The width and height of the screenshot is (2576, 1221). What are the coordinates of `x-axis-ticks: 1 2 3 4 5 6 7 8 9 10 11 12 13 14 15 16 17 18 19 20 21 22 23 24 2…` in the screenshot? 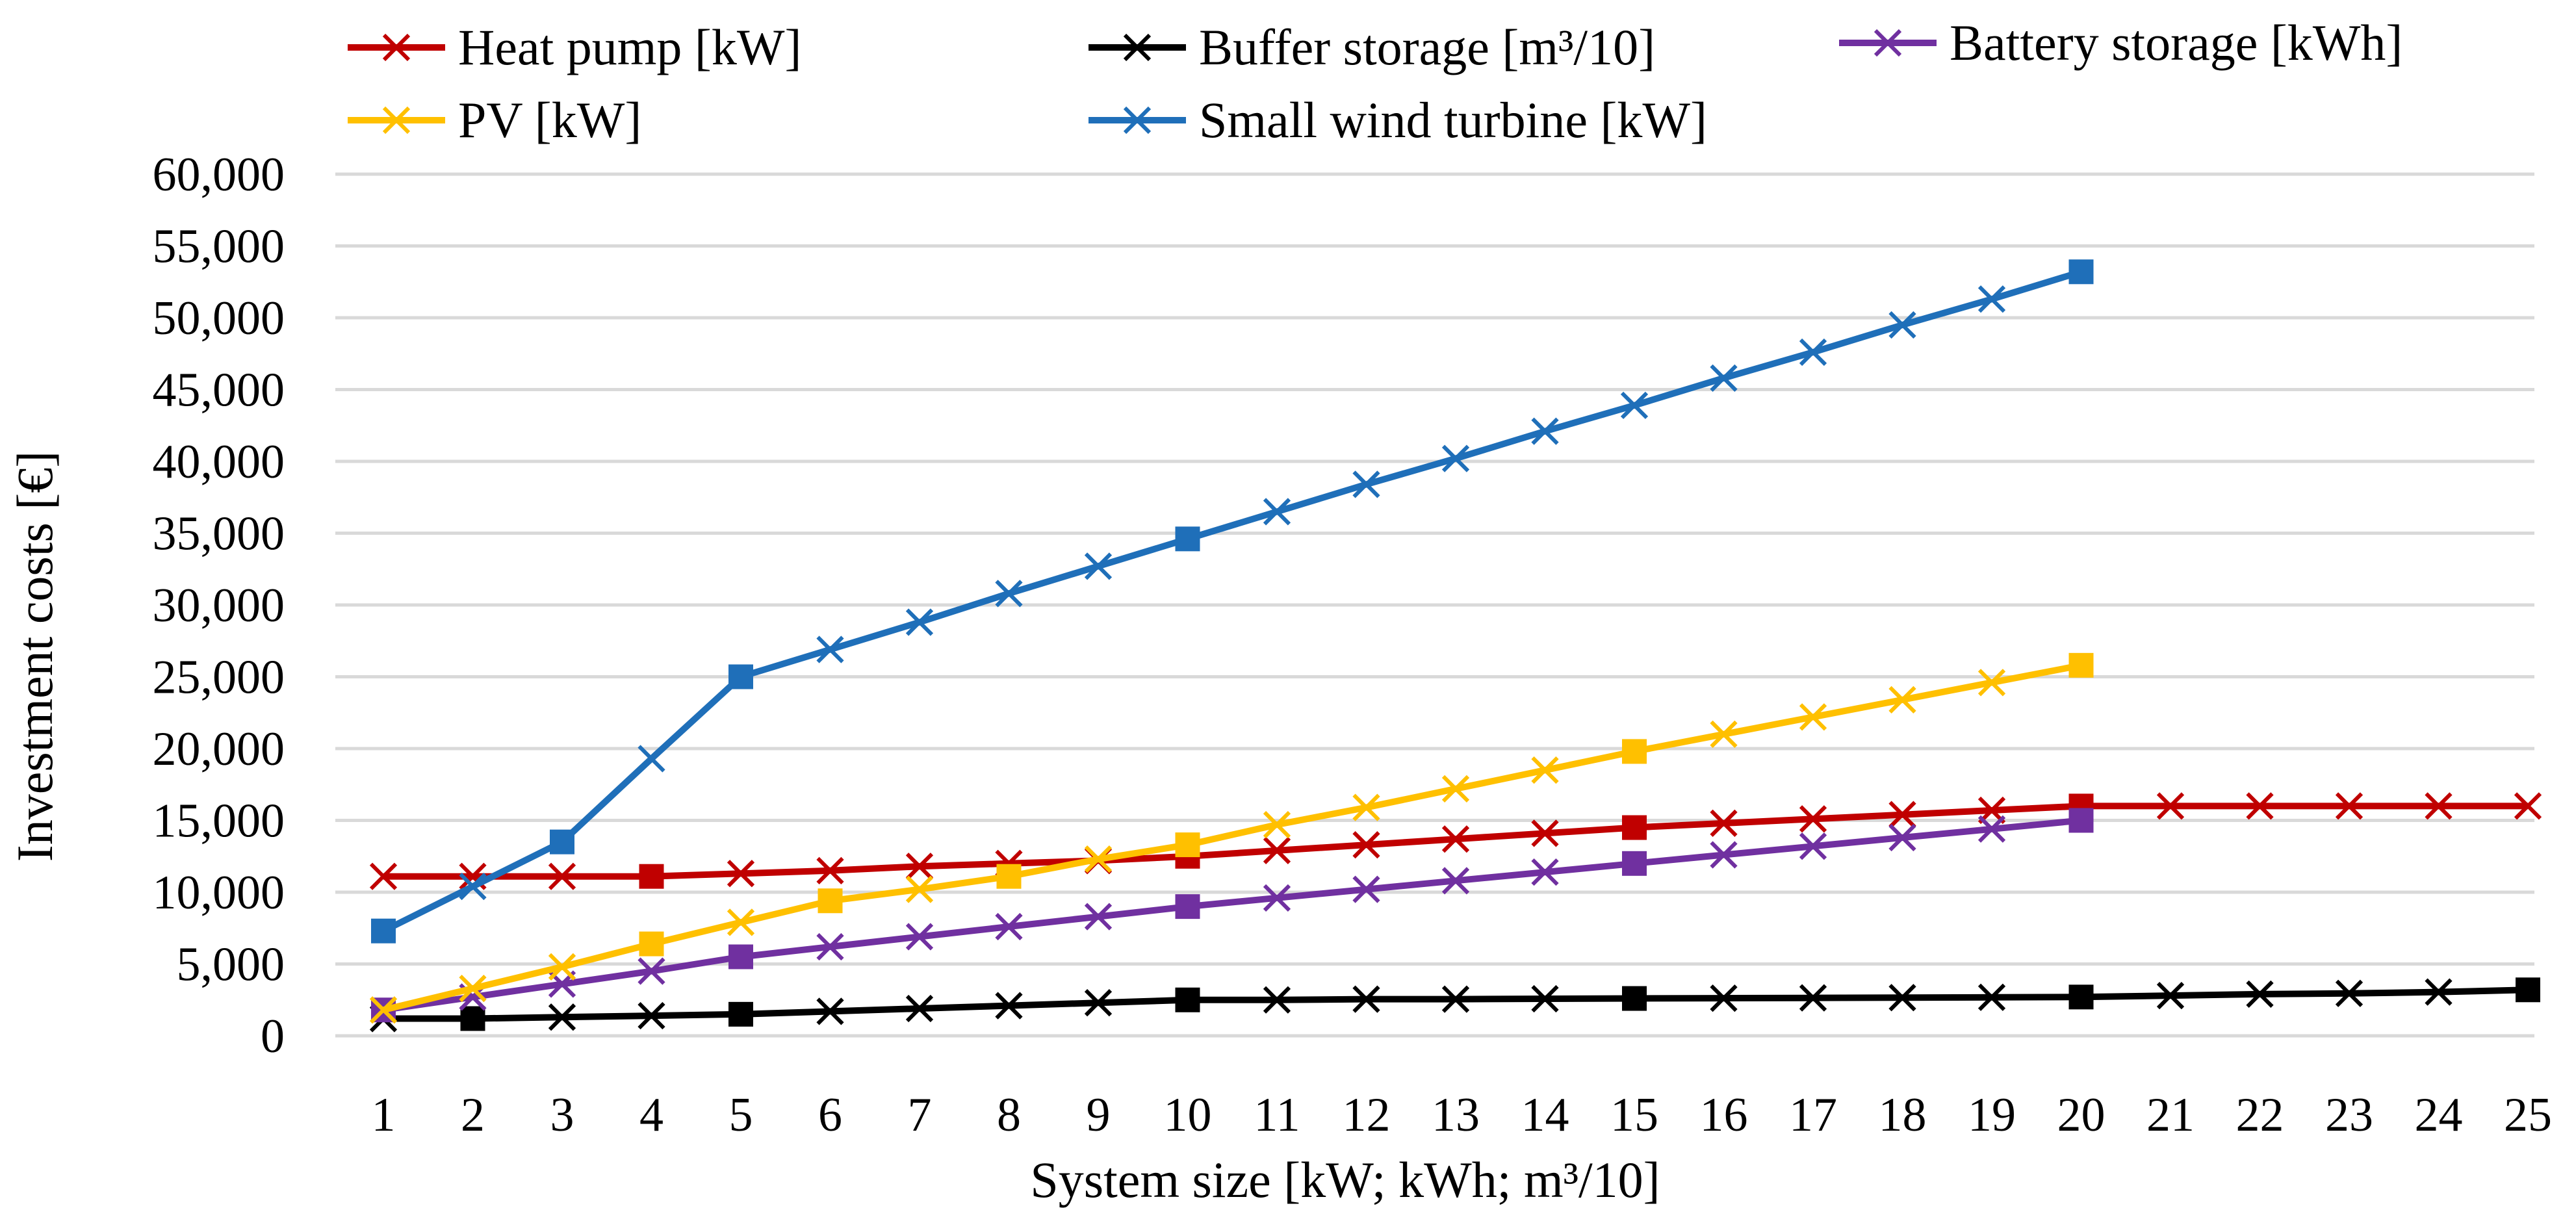 It's located at (1462, 1115).